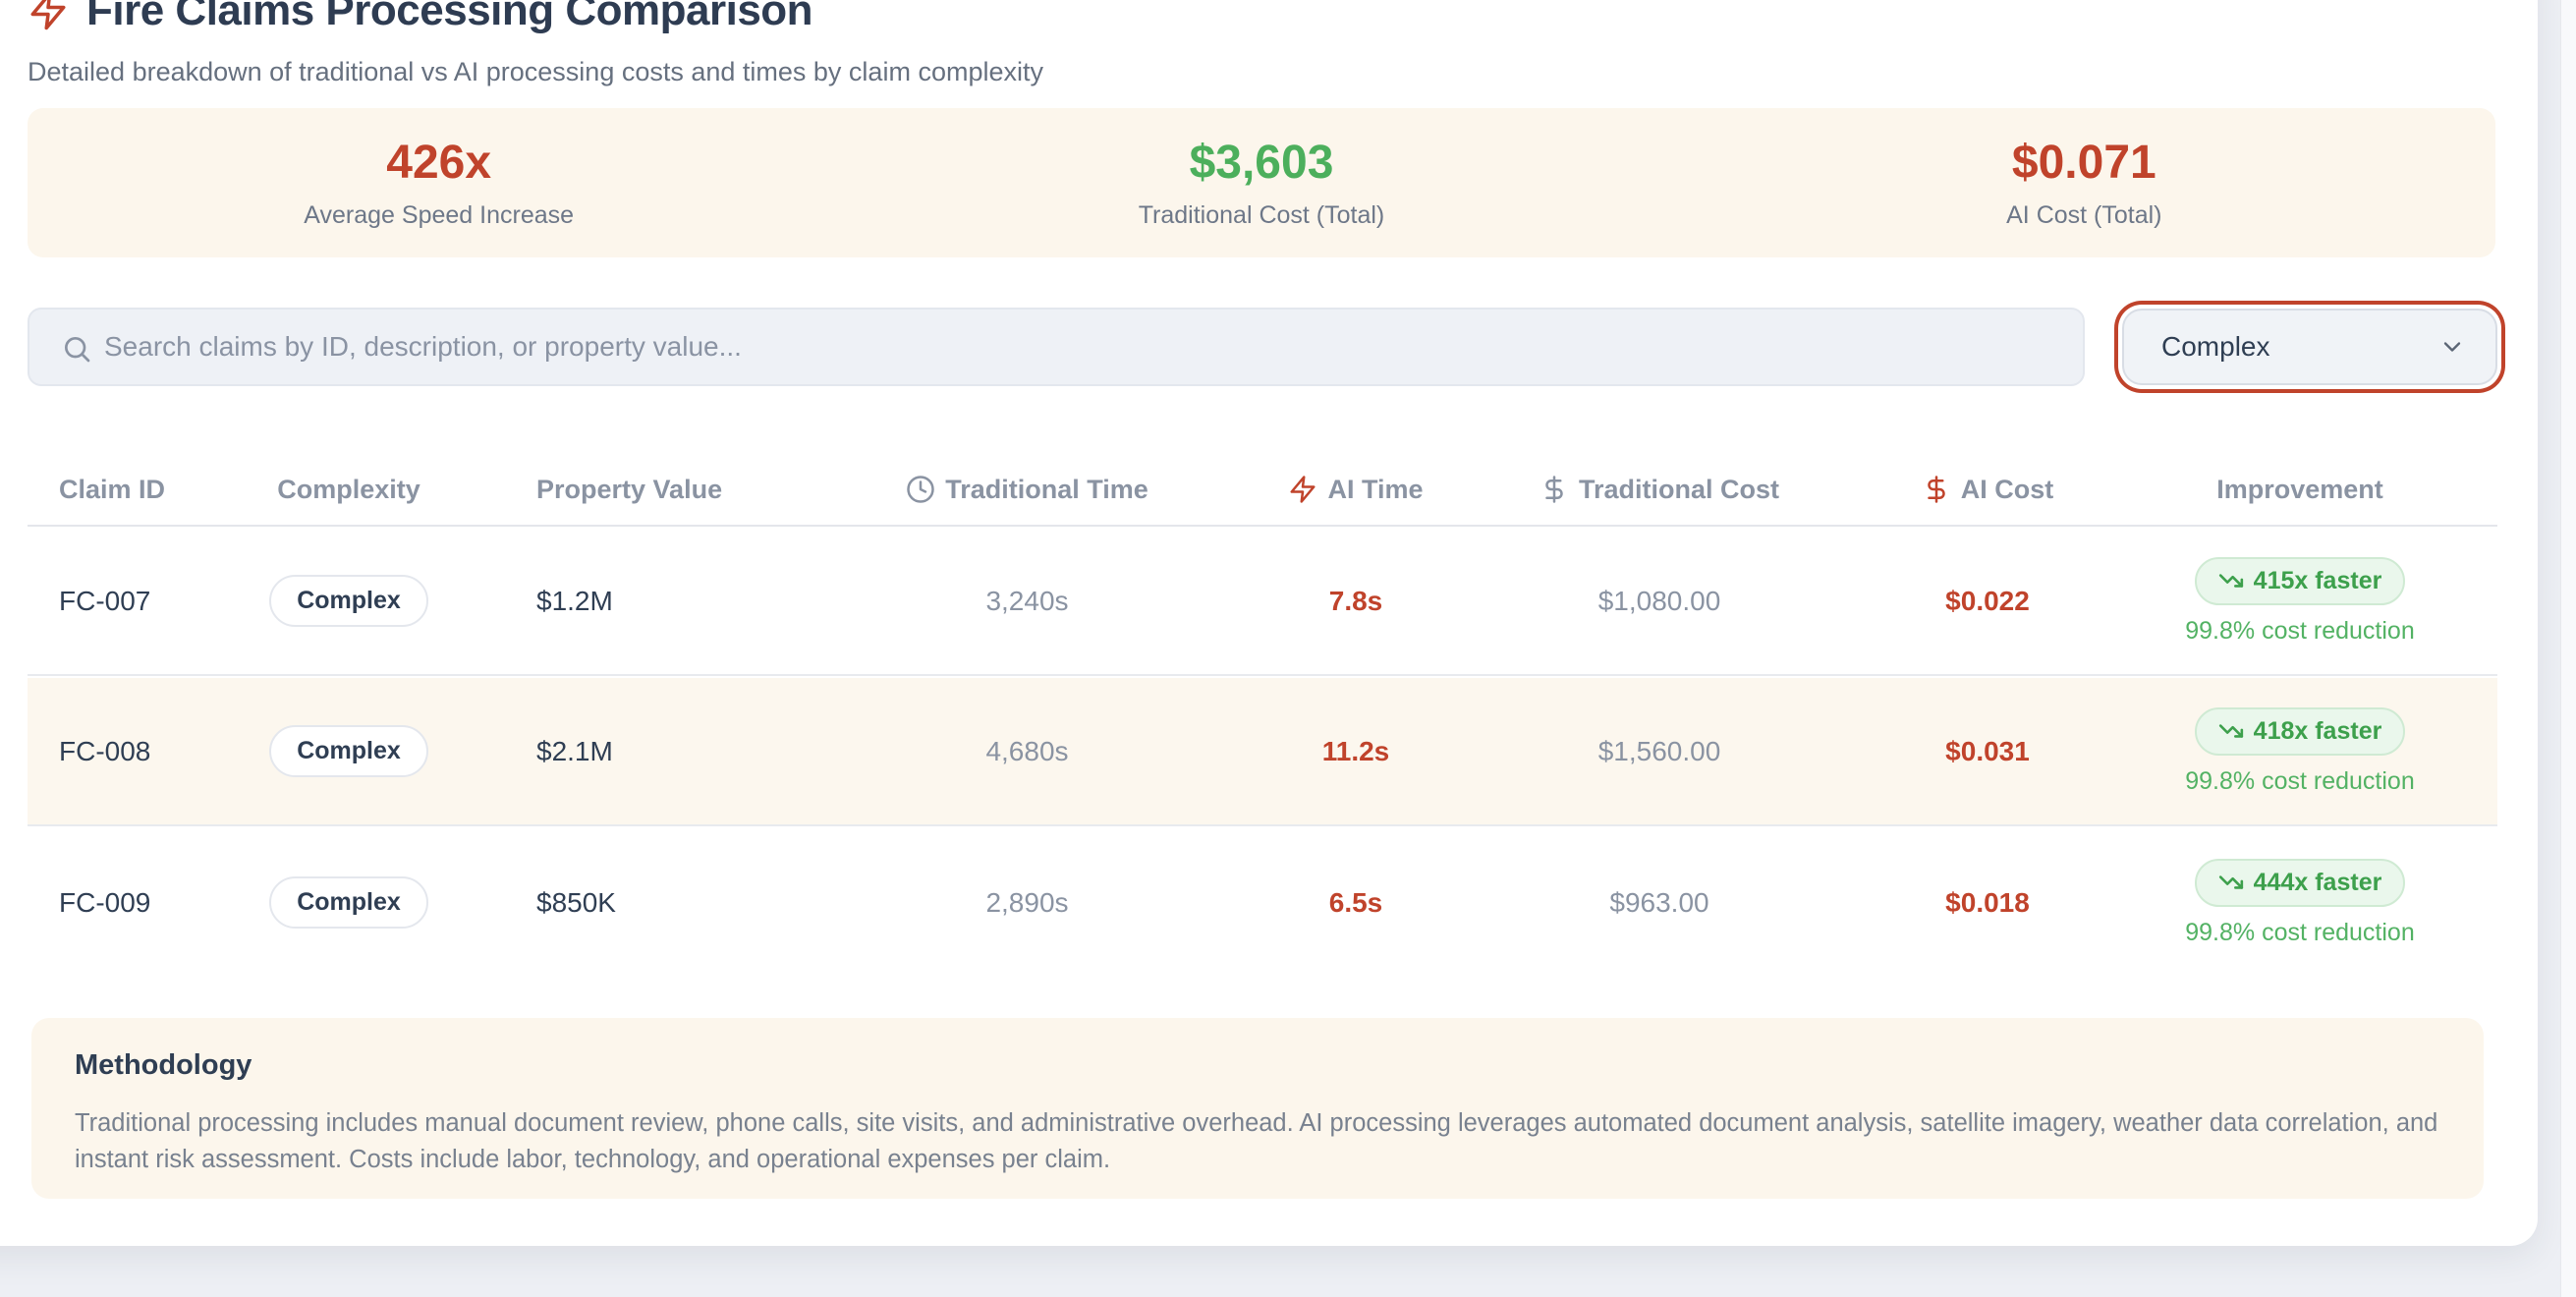 This screenshot has width=2576, height=1297. What do you see at coordinates (1035, 347) in the screenshot?
I see `search-input` at bounding box center [1035, 347].